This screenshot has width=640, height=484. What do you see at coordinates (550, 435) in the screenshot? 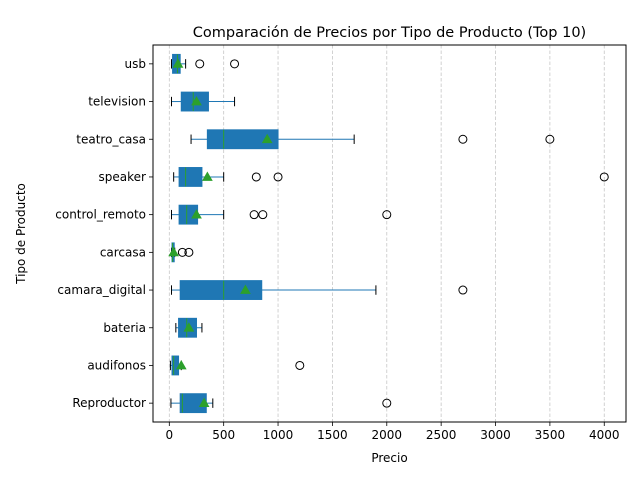
I see `x-tick-label: 3500` at bounding box center [550, 435].